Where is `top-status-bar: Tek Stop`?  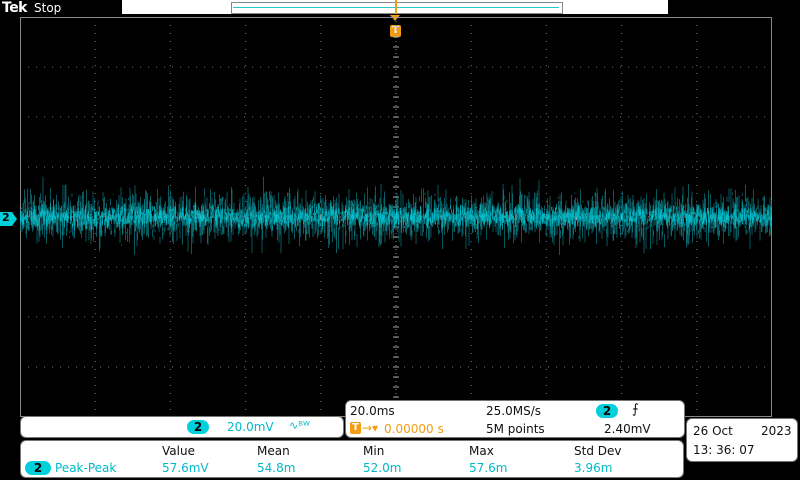 top-status-bar: Tek Stop is located at coordinates (400, 8).